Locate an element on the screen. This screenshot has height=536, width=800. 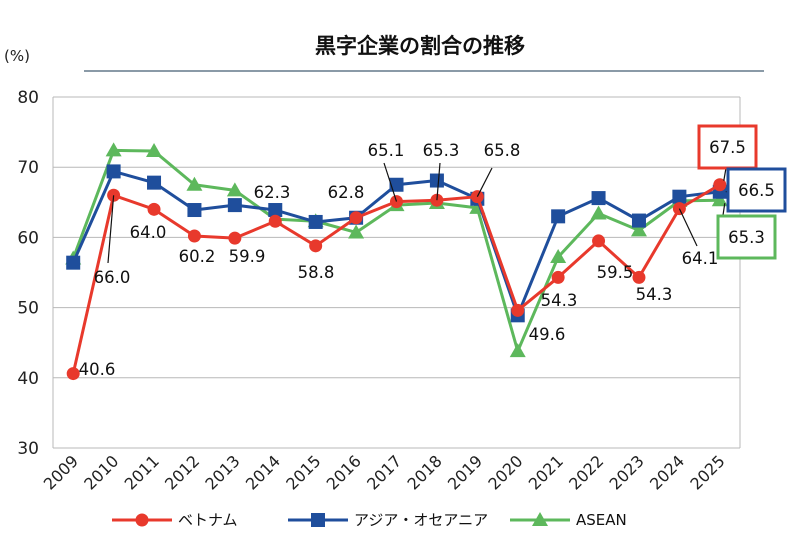
data-label-2009: 40.6 is located at coordinates (97, 369).